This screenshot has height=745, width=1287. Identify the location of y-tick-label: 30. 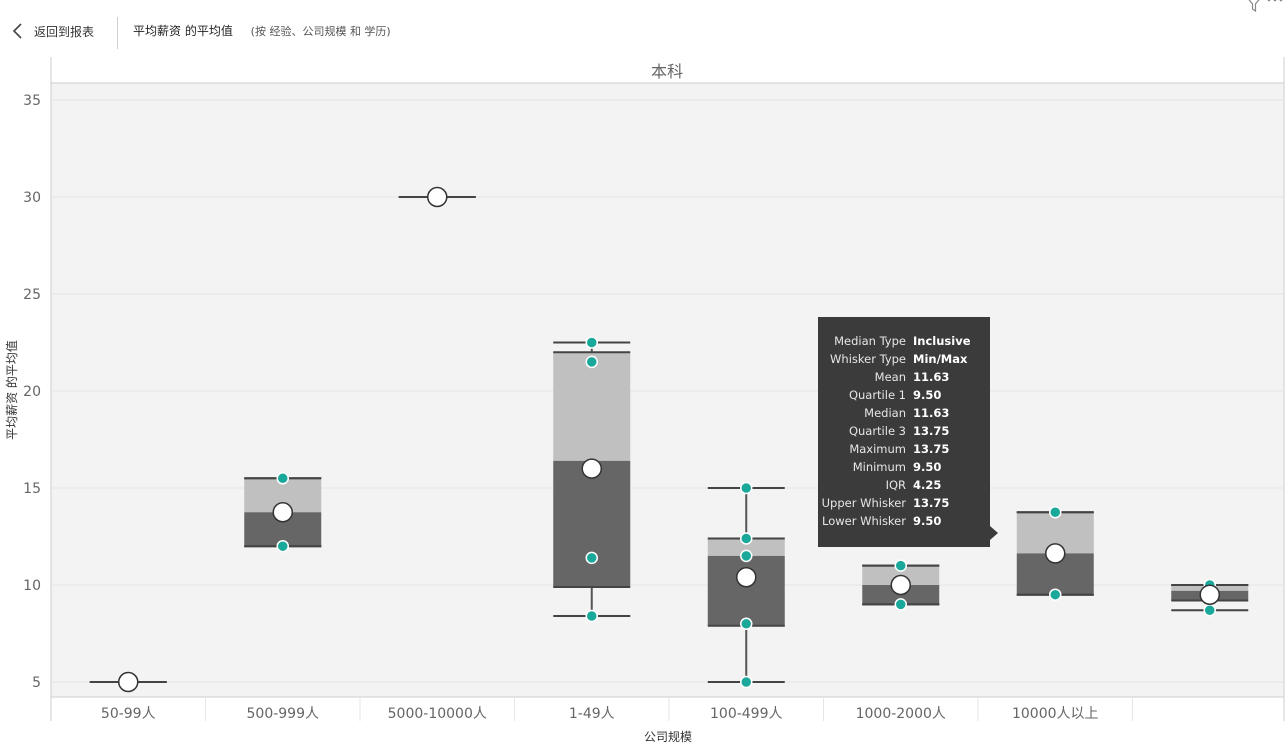
(32, 198).